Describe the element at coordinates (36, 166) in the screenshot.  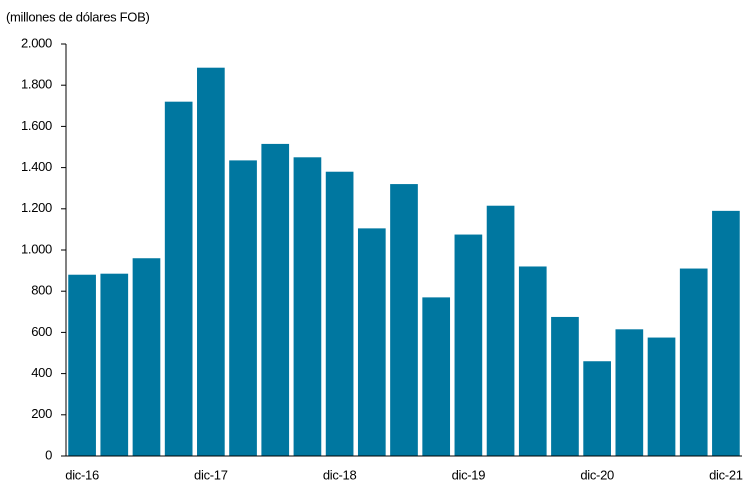
I see `y-tick-label: 1.400` at that location.